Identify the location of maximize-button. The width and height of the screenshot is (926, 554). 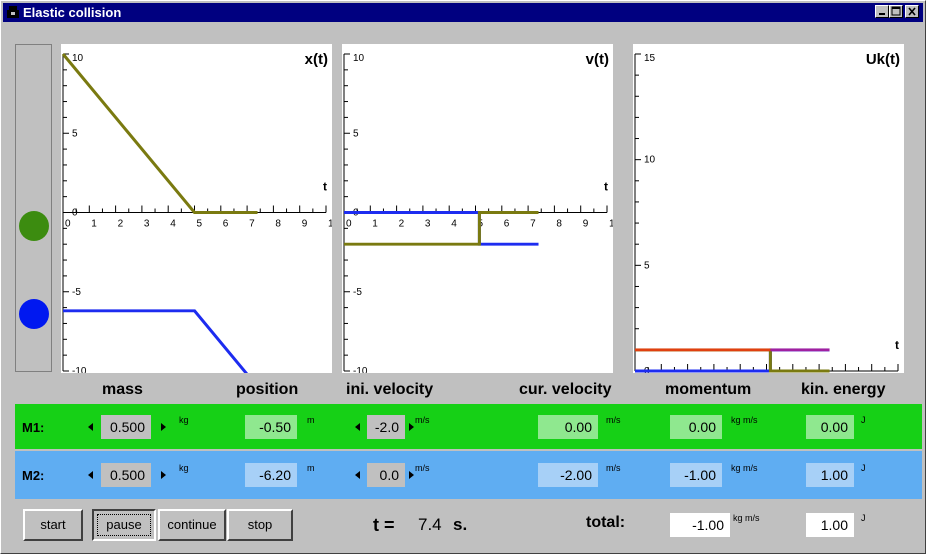
(896, 11).